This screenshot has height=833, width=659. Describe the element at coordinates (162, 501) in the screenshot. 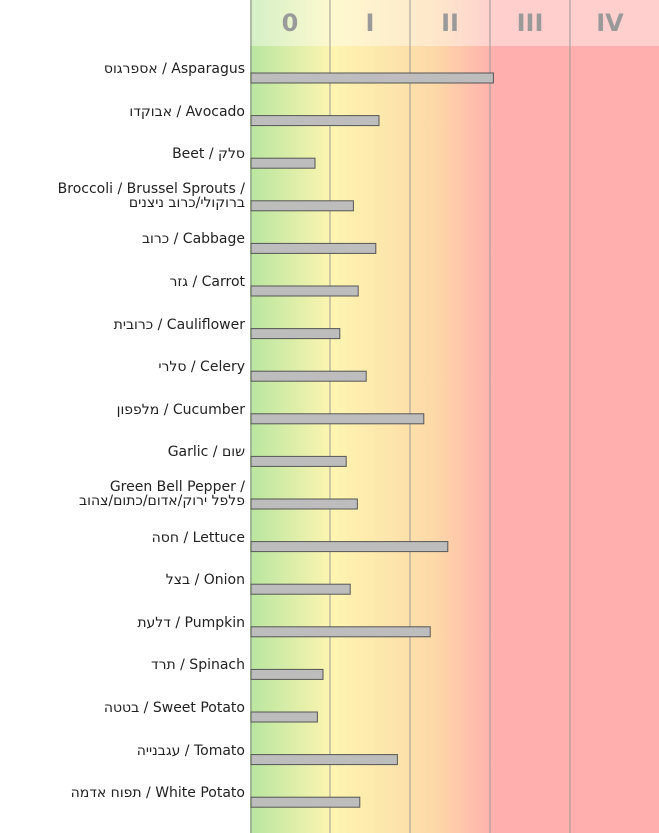

I see `category-label-line: פלפל ירוק/אדום/כתום/צהוב` at that location.